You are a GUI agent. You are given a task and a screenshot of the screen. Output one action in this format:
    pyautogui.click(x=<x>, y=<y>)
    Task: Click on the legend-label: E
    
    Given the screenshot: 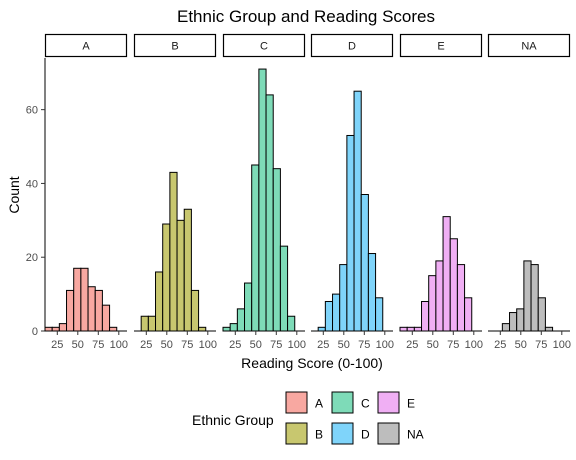 What is the action you would take?
    pyautogui.click(x=411, y=404)
    